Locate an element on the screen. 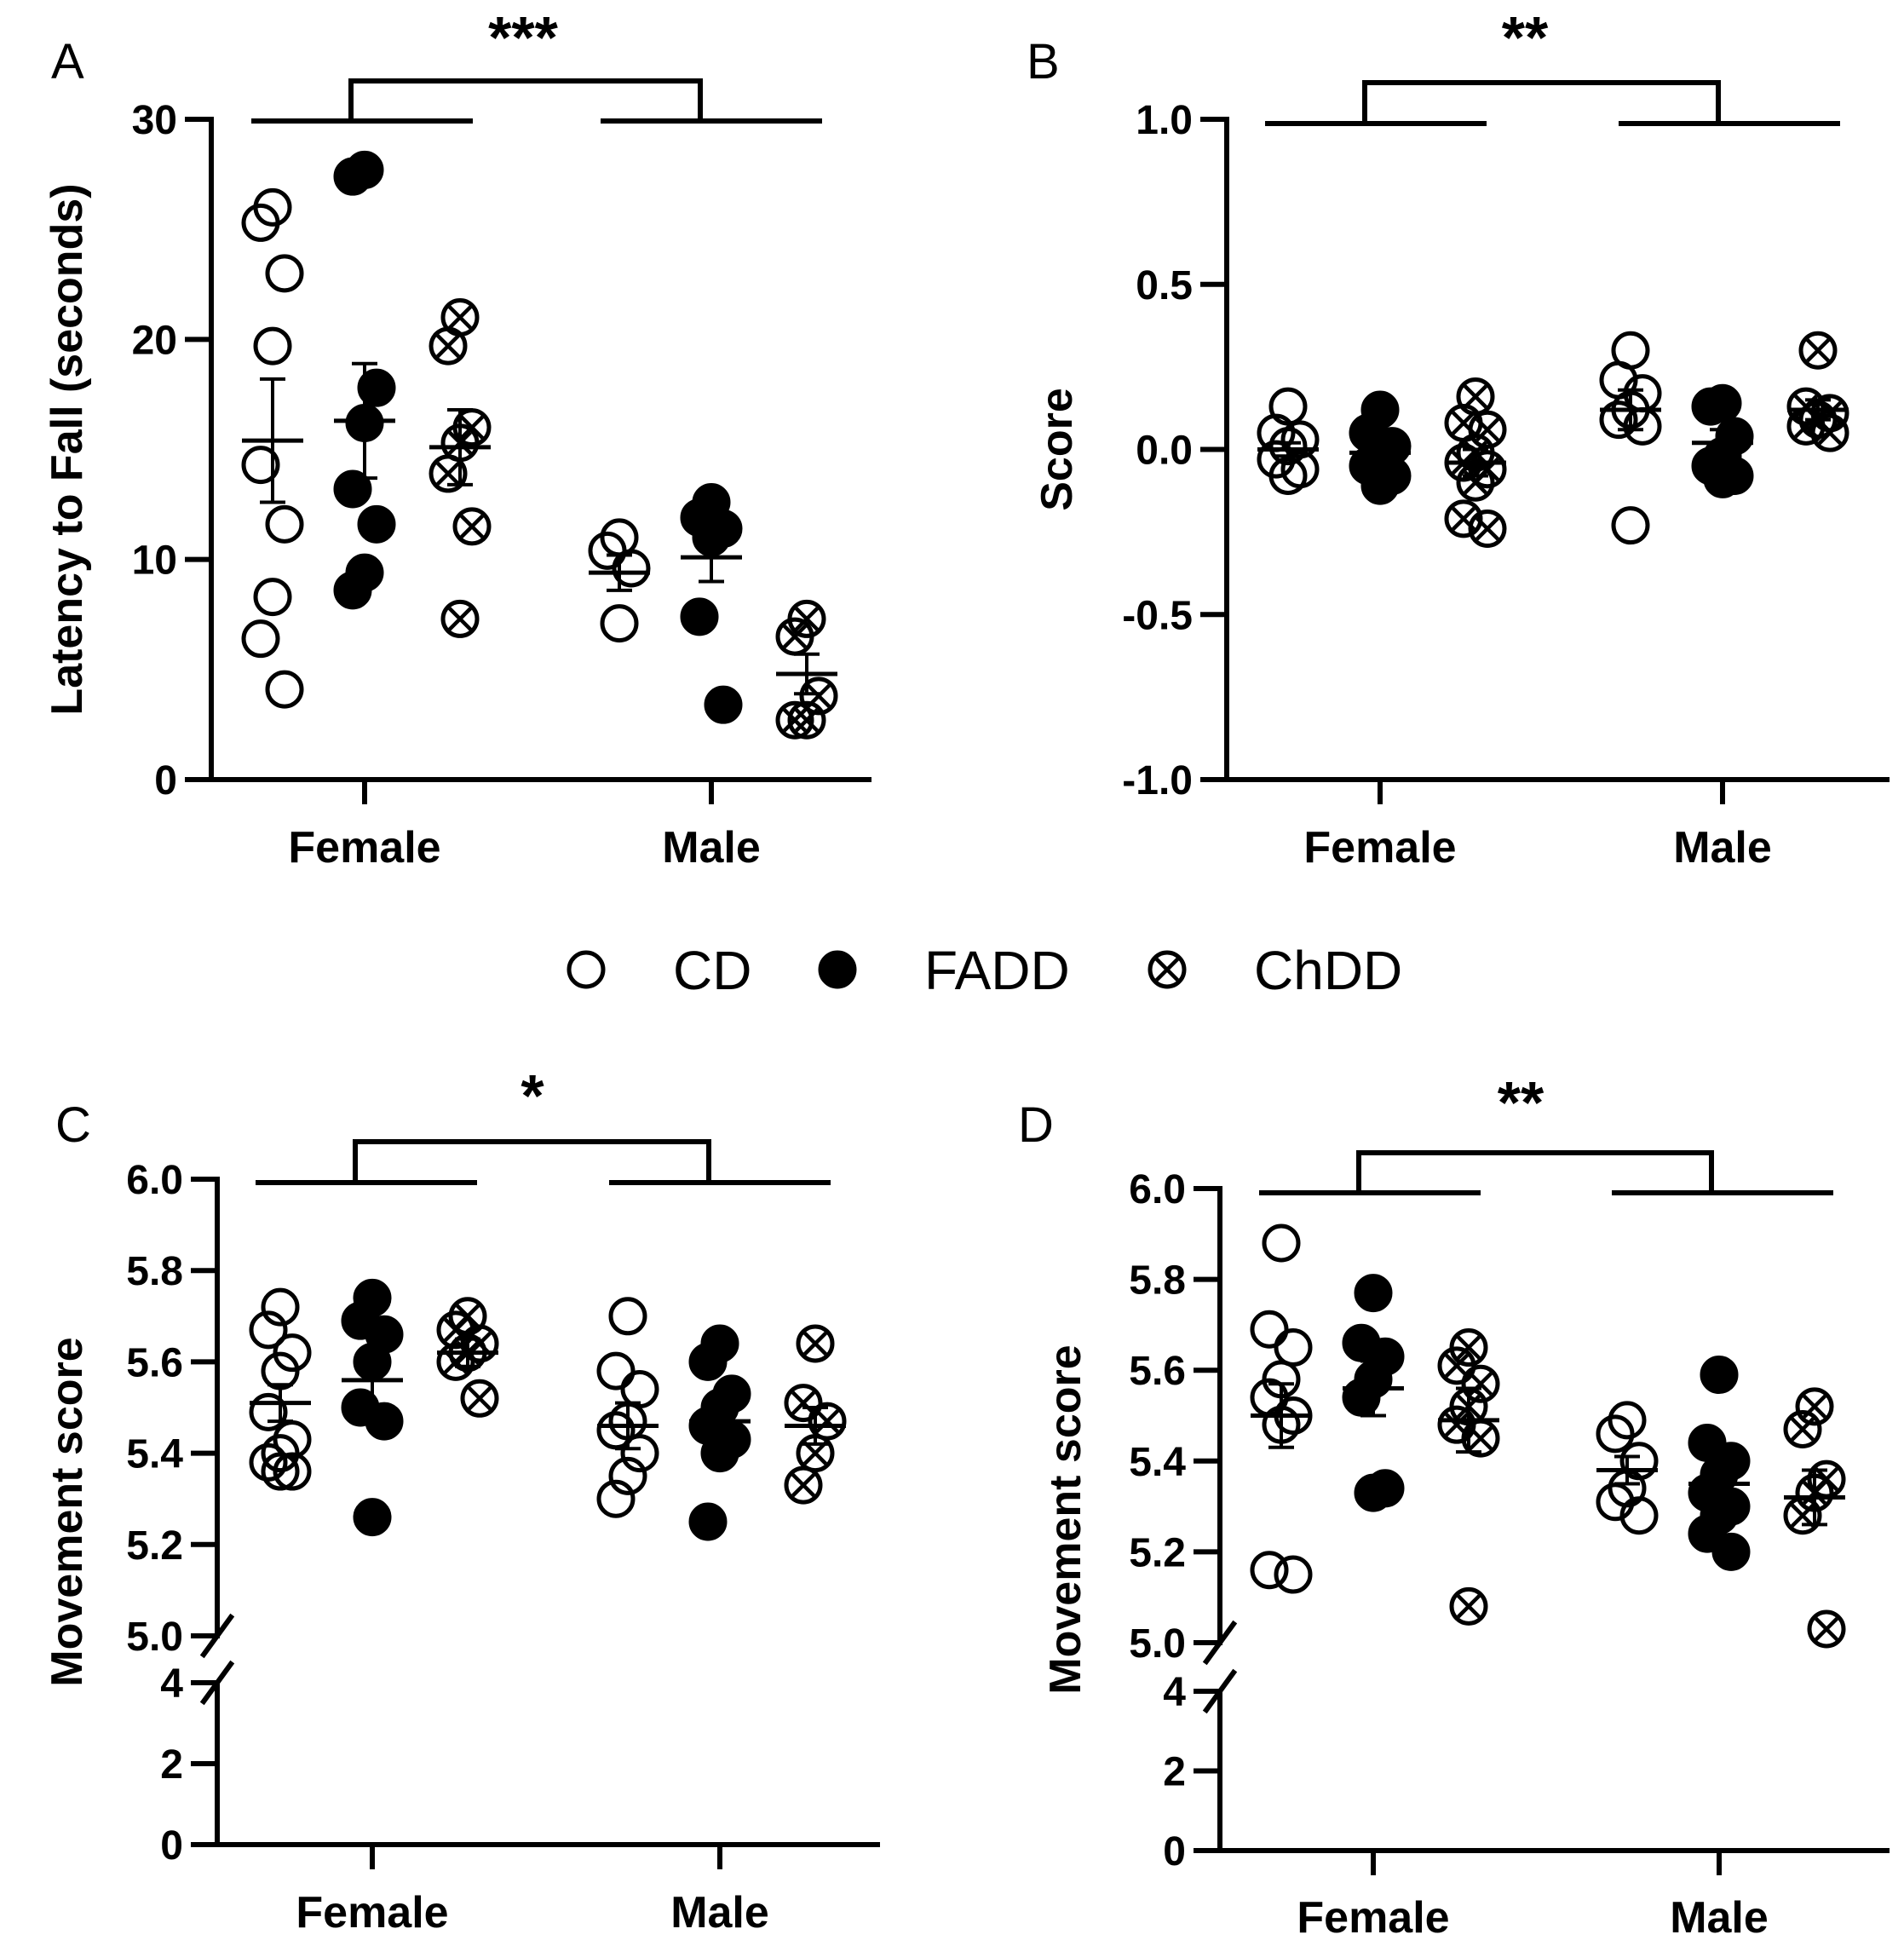 This screenshot has height=1946, width=1904. open-circle-icon is located at coordinates (586, 970).